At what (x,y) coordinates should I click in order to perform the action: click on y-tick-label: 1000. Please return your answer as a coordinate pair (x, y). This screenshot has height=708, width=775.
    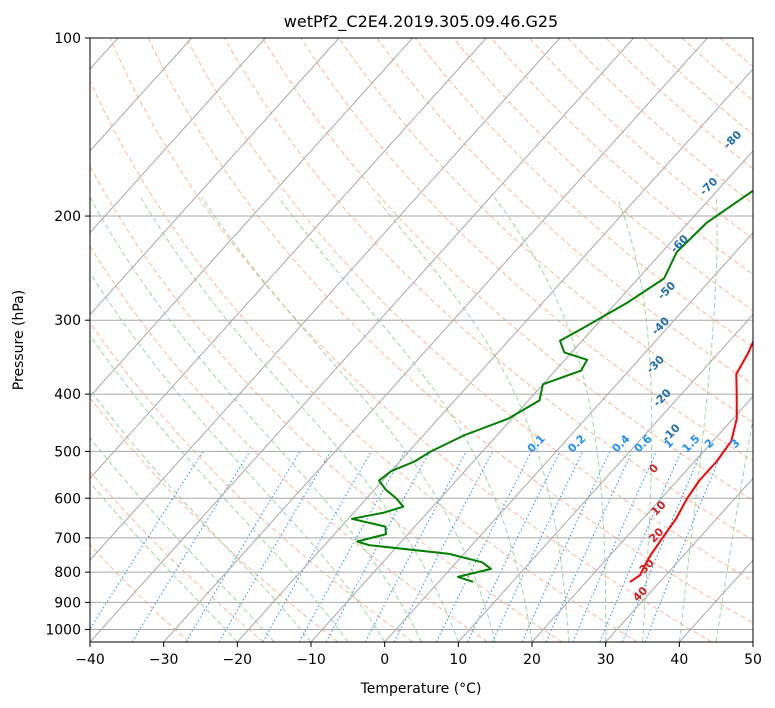
    Looking at the image, I should click on (63, 630).